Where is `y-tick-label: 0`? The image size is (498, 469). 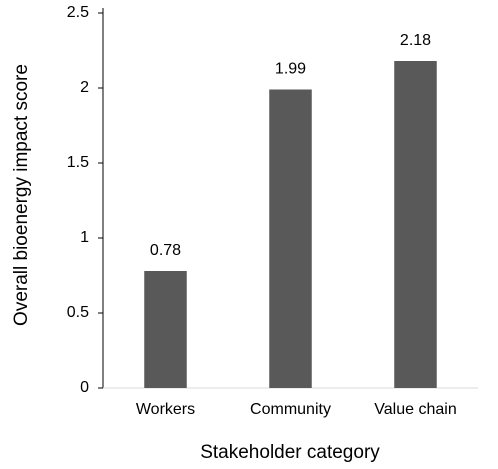 y-tick-label: 0 is located at coordinates (84, 387).